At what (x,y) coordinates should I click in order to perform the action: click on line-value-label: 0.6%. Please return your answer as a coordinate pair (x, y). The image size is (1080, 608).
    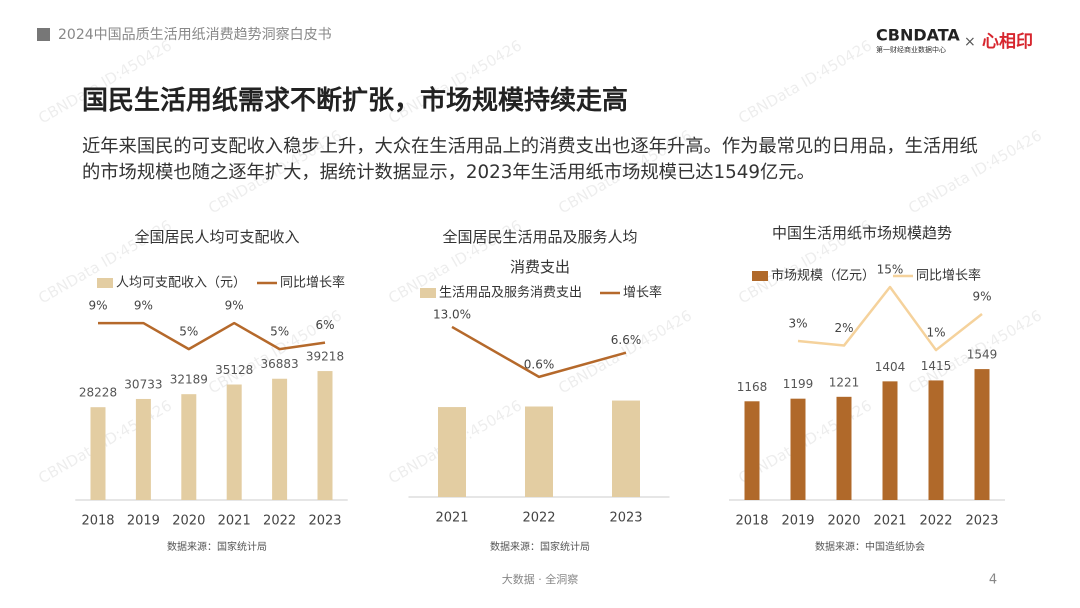
    Looking at the image, I should click on (539, 364).